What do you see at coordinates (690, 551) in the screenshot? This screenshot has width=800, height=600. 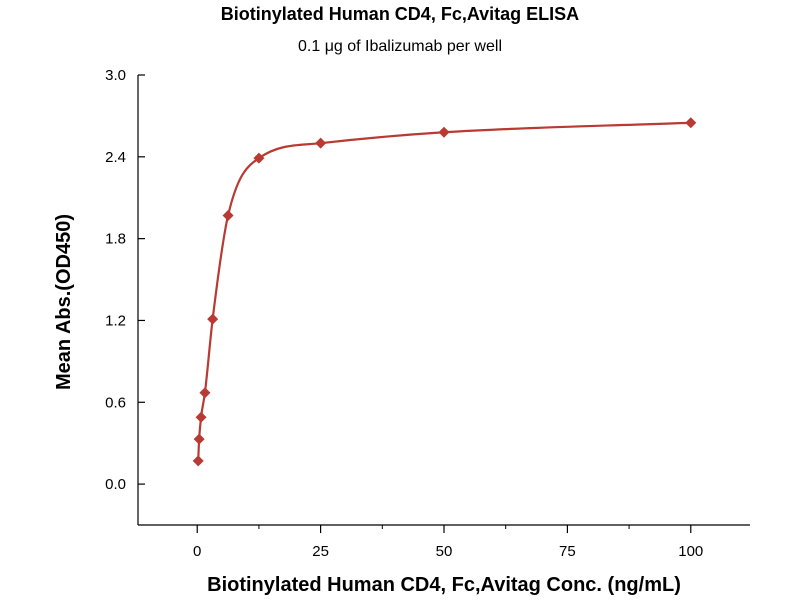 I see `x-tick-label: 100` at bounding box center [690, 551].